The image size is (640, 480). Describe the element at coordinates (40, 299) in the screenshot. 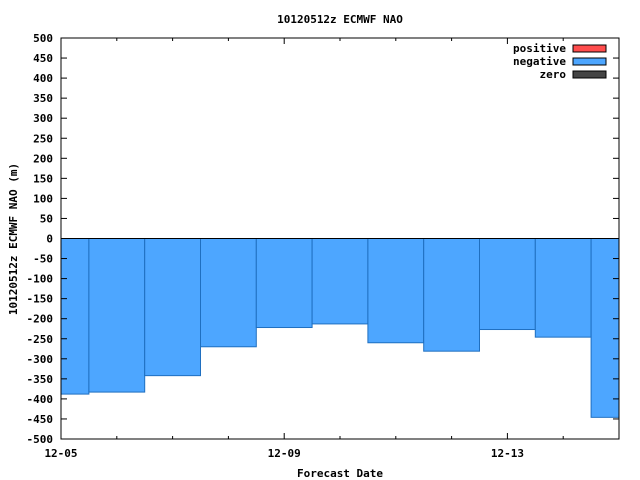

I see `y-tick-label: -150` at that location.